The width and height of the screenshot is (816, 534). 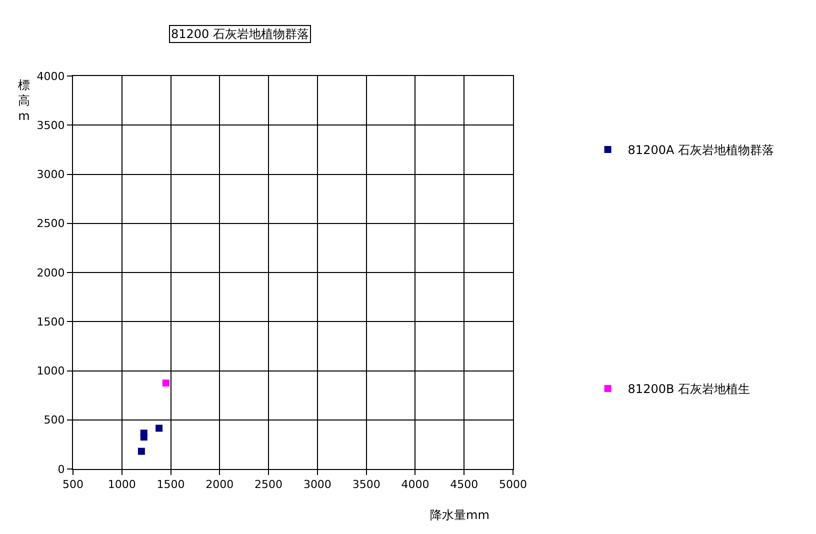 I want to click on y-tick-label: 0, so click(x=61, y=469).